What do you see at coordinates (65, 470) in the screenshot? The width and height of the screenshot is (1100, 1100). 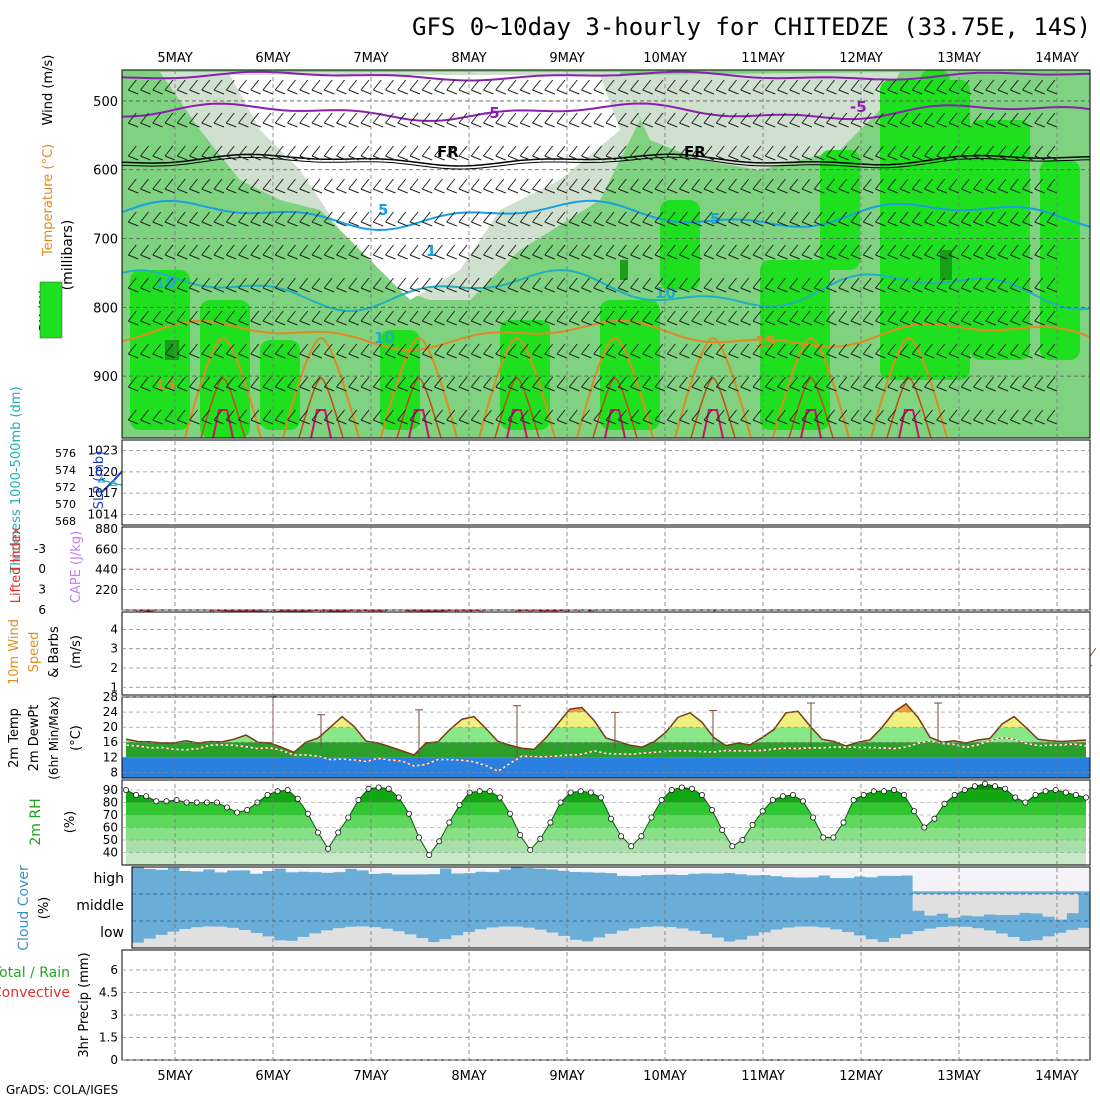 I see `thickness-tick-label: 574` at bounding box center [65, 470].